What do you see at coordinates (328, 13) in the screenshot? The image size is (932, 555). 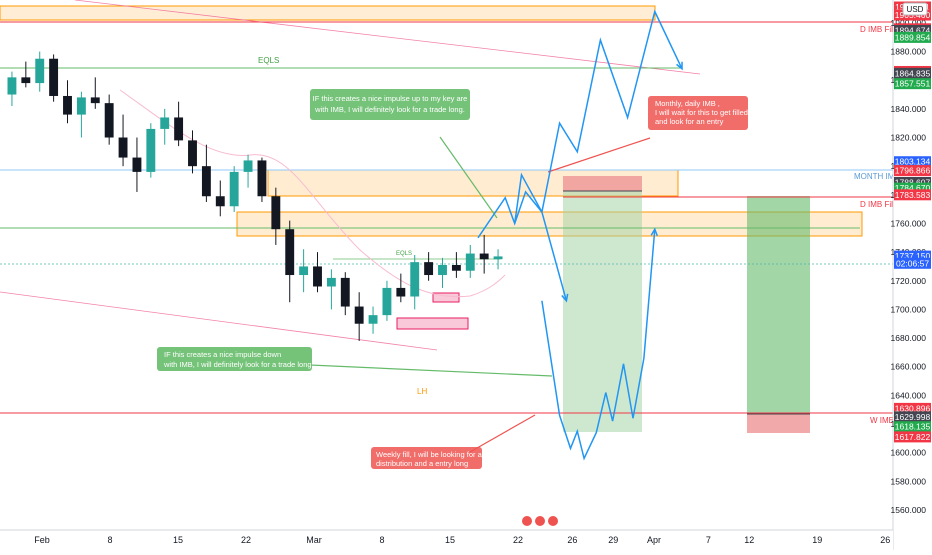 I see `d-imb-fill-top-zone` at bounding box center [328, 13].